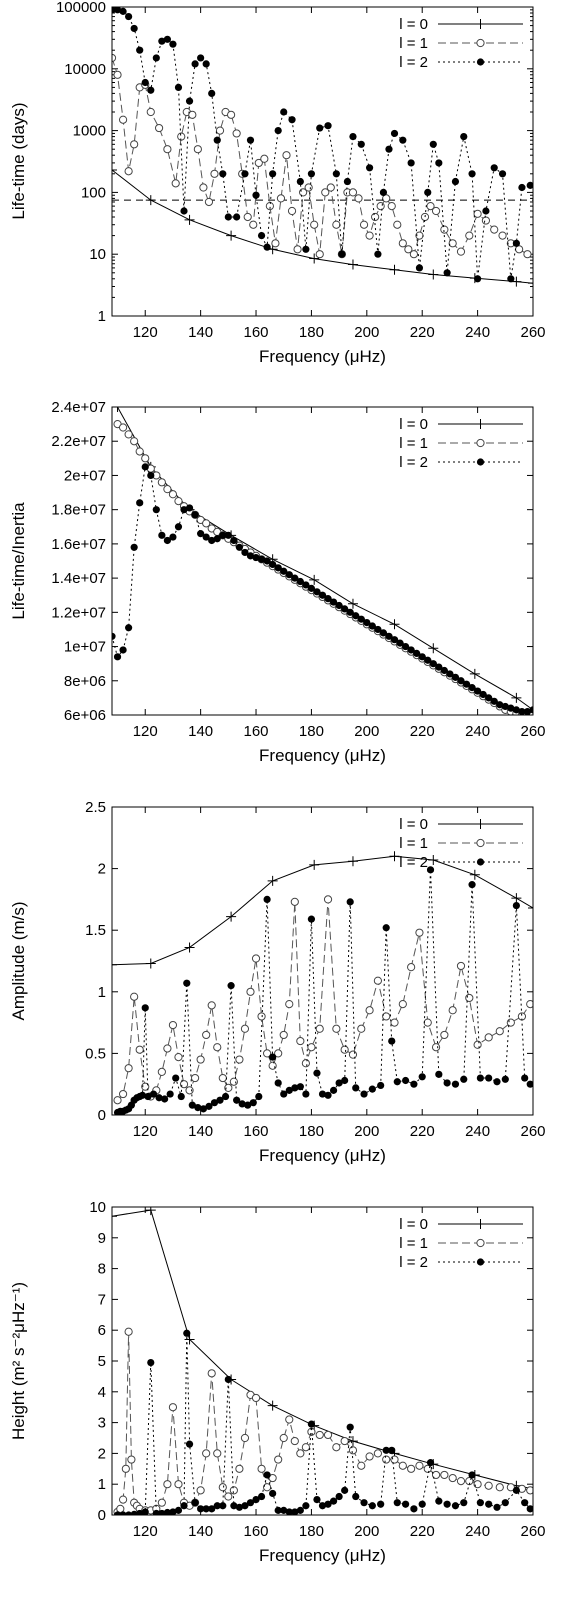 This screenshot has height=1609, width=564. I want to click on plot-frame, so click(322, 961).